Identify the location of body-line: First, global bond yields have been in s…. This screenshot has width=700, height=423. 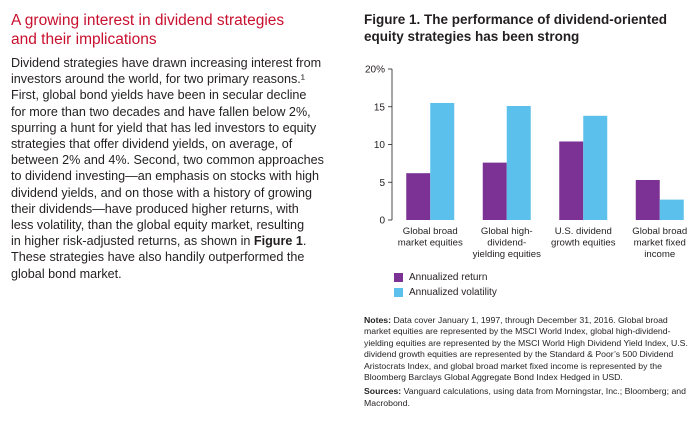
(159, 95).